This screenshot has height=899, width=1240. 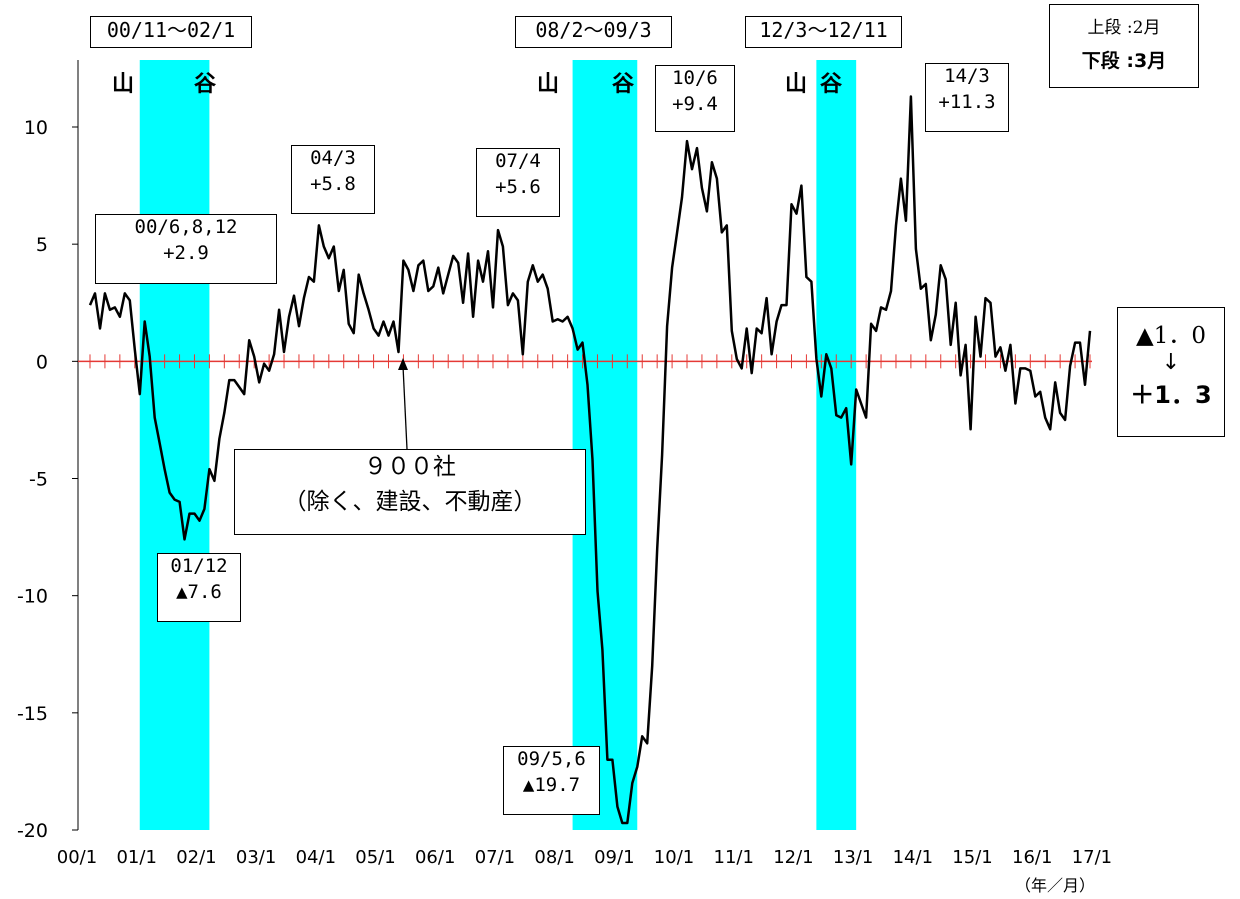 I want to click on y-tick-label--10: -10, so click(x=32, y=597).